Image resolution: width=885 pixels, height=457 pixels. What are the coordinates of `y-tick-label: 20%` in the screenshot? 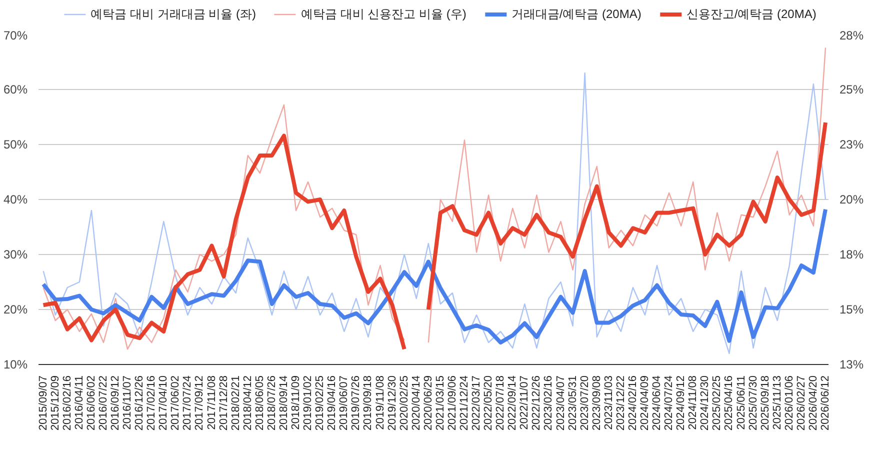 It's located at (15, 309).